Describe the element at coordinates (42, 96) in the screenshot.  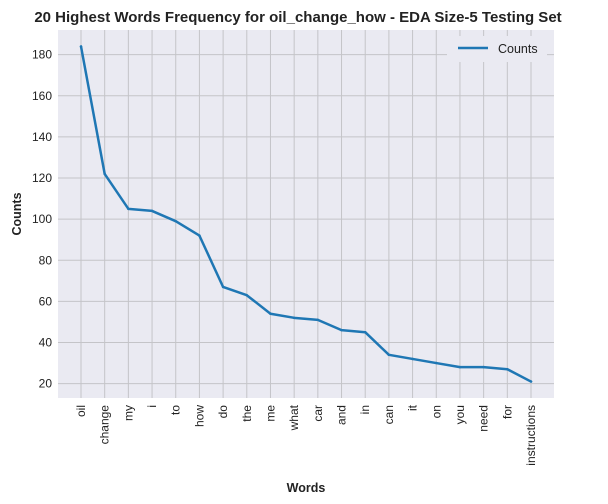
I see `y-tick-label: 160` at that location.